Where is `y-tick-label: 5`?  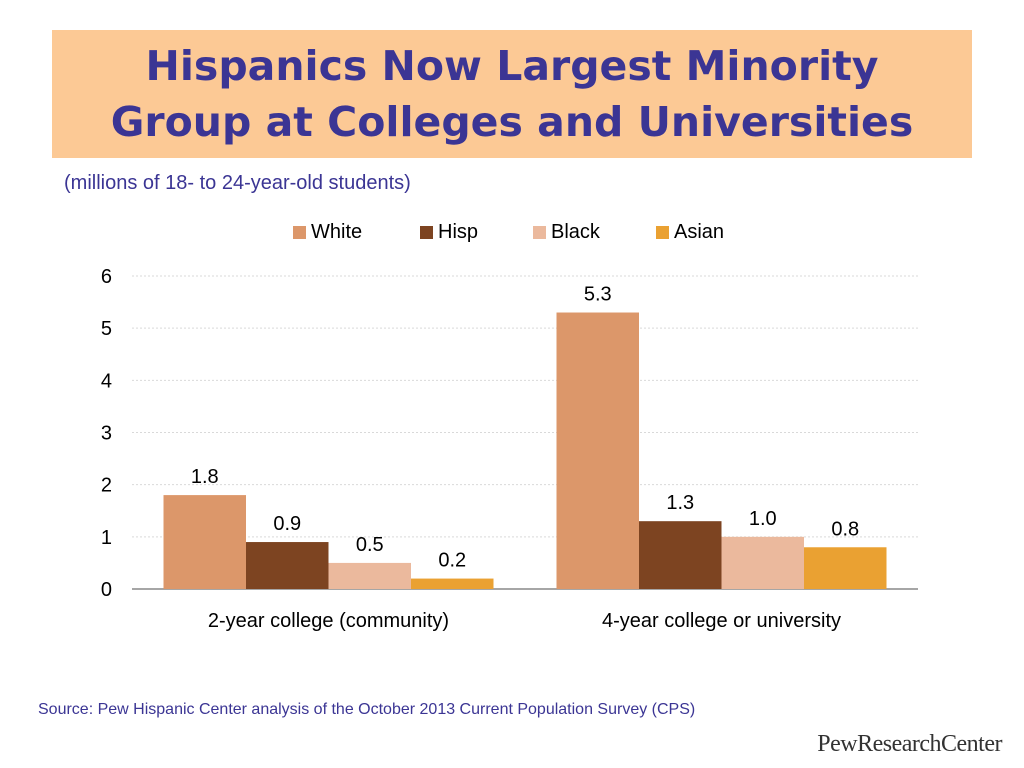 y-tick-label: 5 is located at coordinates (106, 329).